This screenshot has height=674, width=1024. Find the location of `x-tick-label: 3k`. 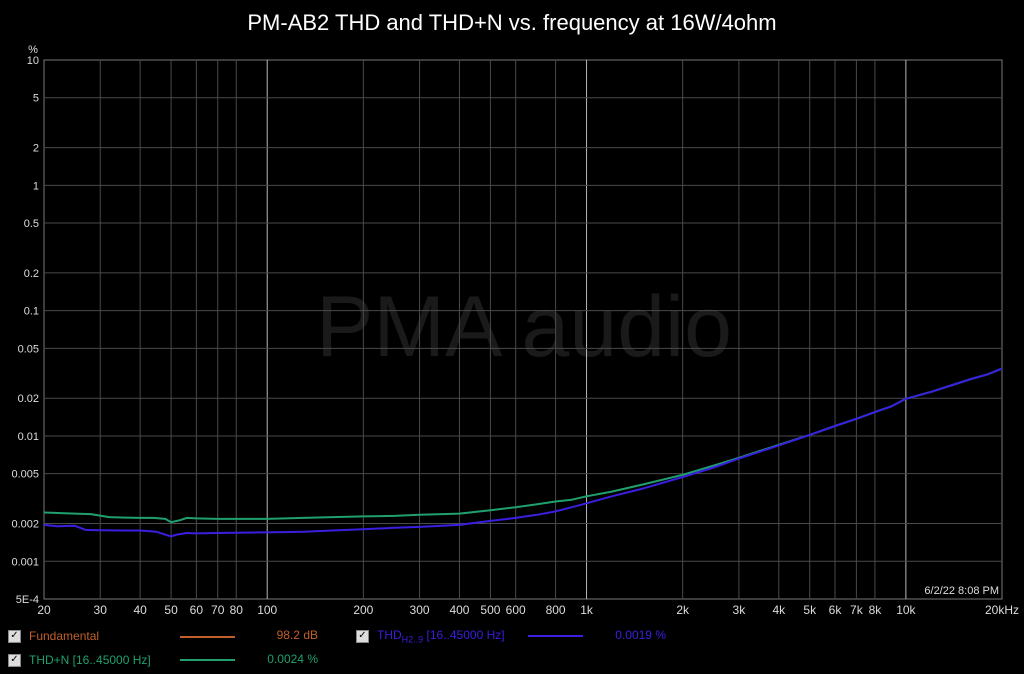

x-tick-label: 3k is located at coordinates (740, 610).